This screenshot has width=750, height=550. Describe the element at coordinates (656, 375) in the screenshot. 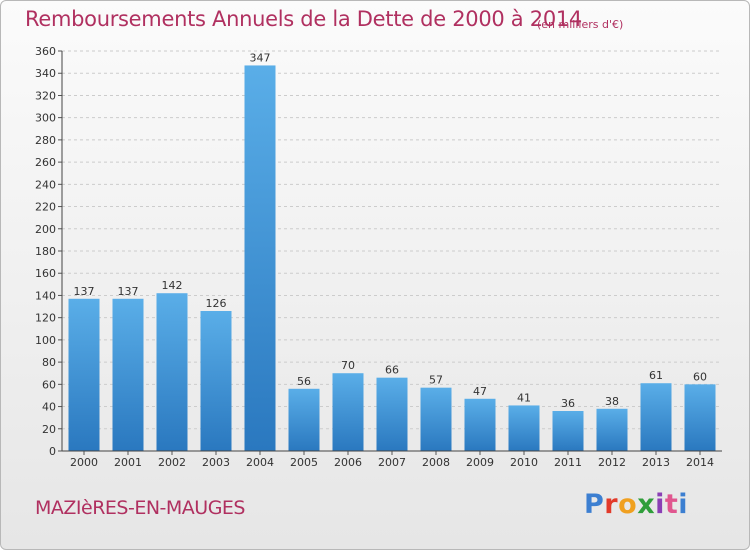

I see `data-label: 61` at that location.